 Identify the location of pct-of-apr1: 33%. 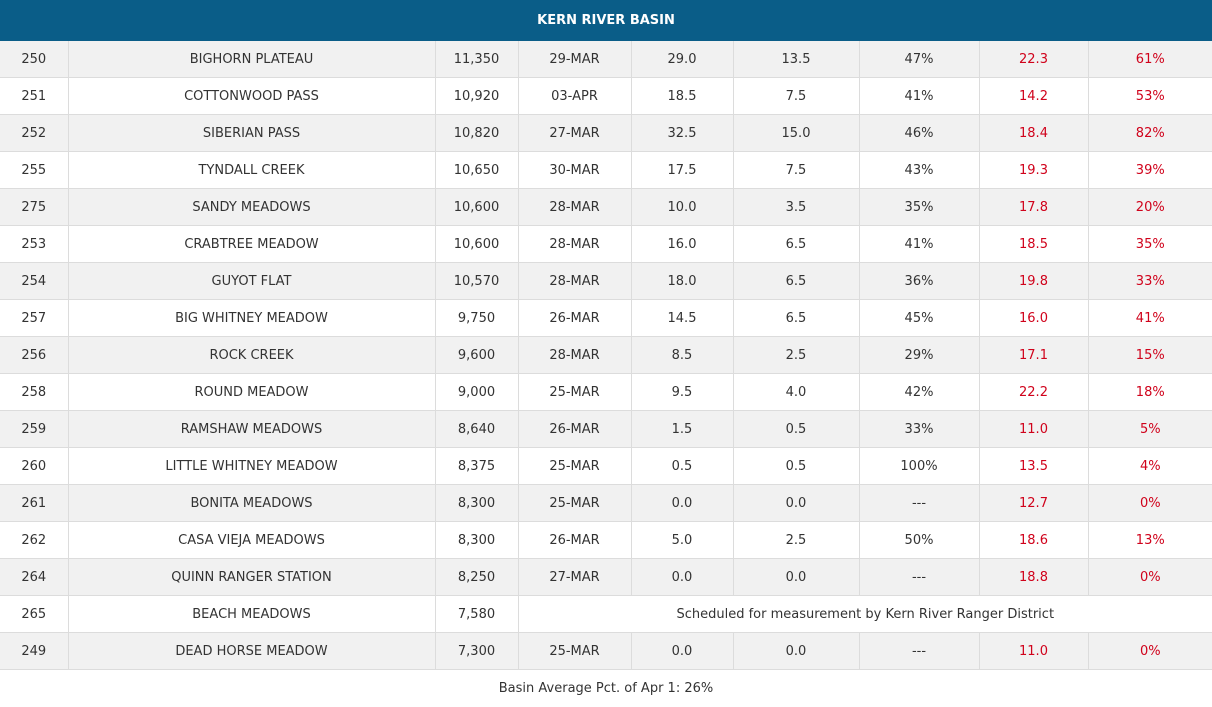
(1150, 281).